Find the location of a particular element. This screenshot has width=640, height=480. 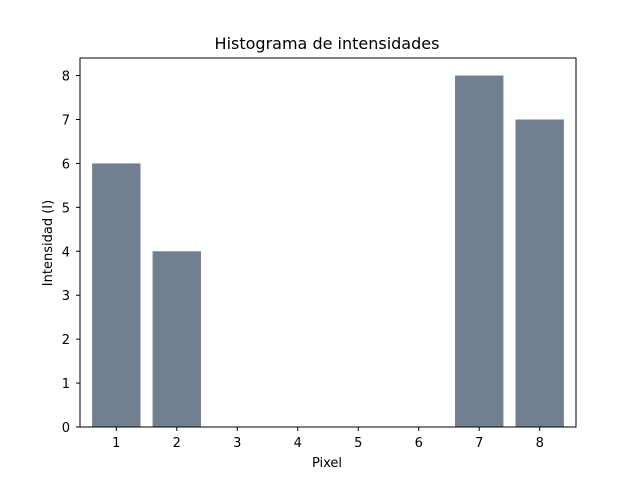

x-tick-label: 5 is located at coordinates (358, 443).